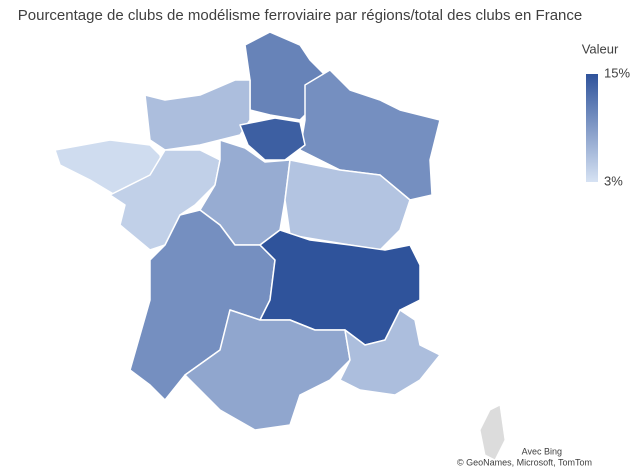 This screenshot has width=631, height=467. Describe the element at coordinates (617, 72) in the screenshot. I see `legend-label: 15%` at that location.